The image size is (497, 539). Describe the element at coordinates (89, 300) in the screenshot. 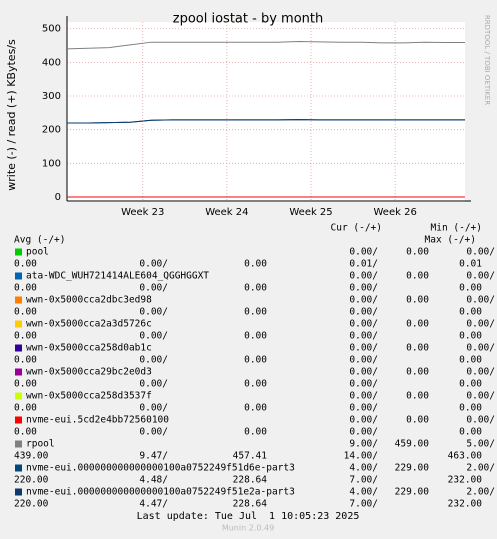

I see `legend-label: wwn-0x5000cca2dbc3ed98` at that location.